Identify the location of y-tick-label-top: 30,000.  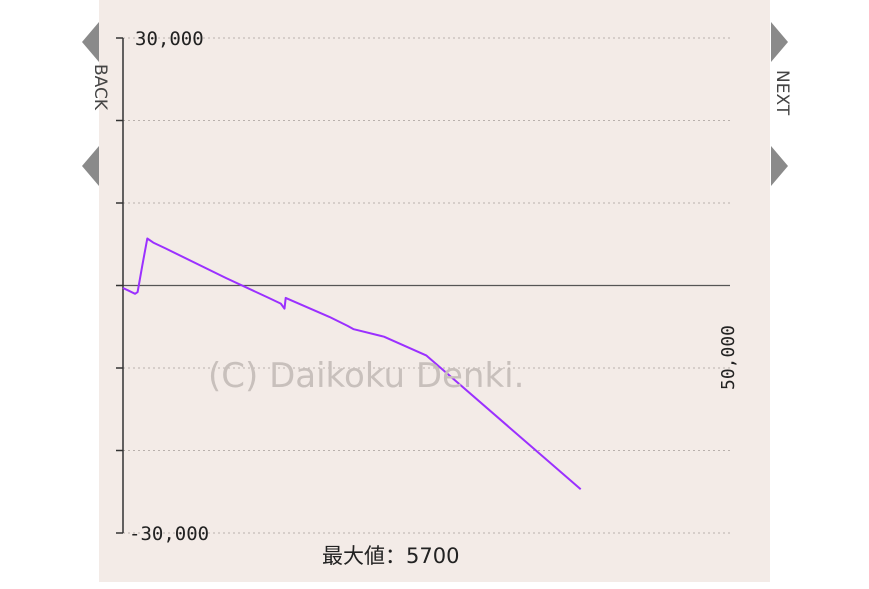
(169, 39).